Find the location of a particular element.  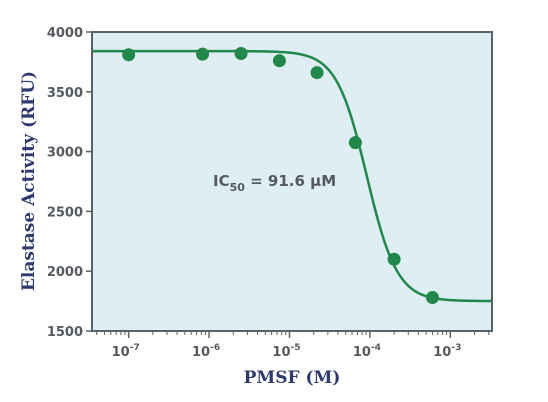

y-tick-label: 4000 is located at coordinates (65, 33).